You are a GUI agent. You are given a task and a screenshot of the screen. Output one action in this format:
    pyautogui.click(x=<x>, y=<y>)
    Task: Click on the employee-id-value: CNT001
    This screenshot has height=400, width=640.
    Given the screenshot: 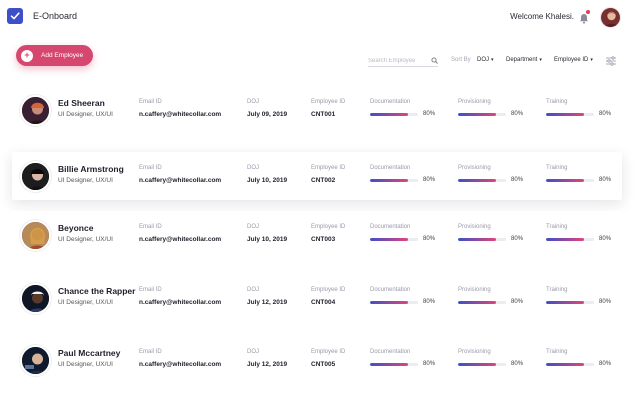 What is the action you would take?
    pyautogui.click(x=323, y=114)
    